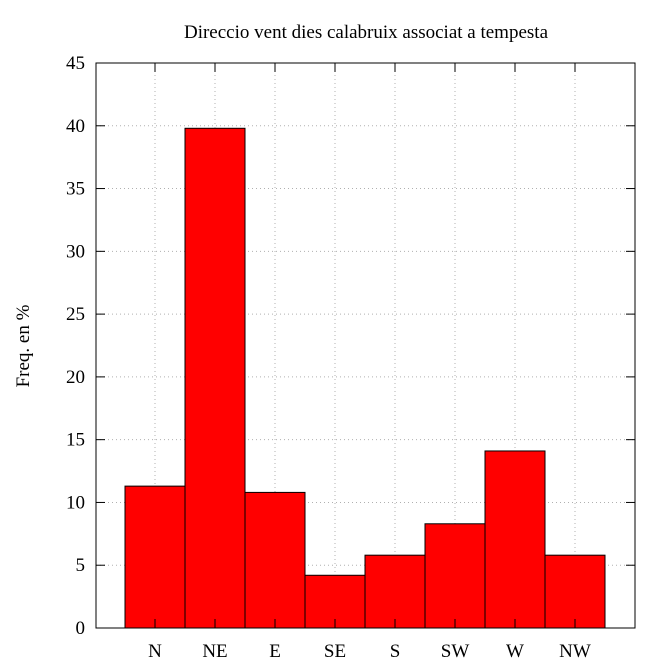  I want to click on bar-ne, so click(215, 378).